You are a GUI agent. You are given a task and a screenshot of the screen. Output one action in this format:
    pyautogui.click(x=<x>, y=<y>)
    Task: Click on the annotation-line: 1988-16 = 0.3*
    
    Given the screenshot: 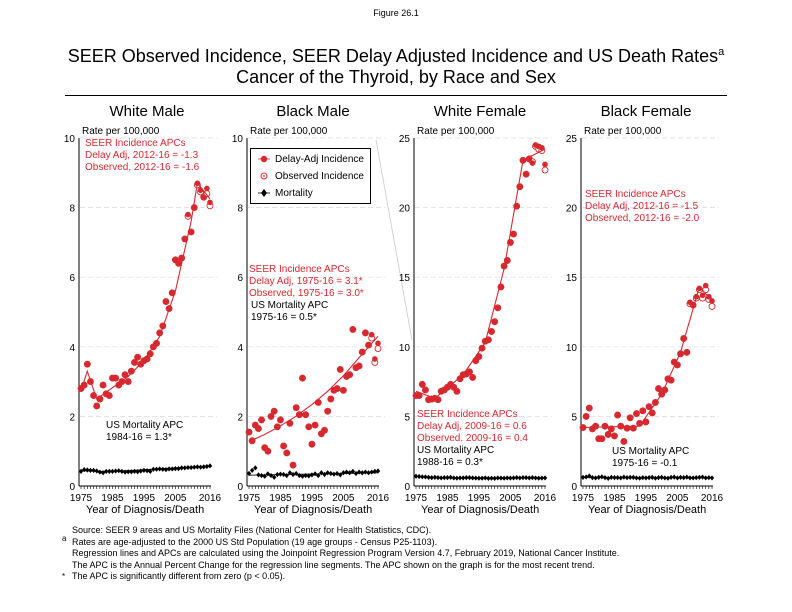 What is the action you would take?
    pyautogui.click(x=450, y=462)
    